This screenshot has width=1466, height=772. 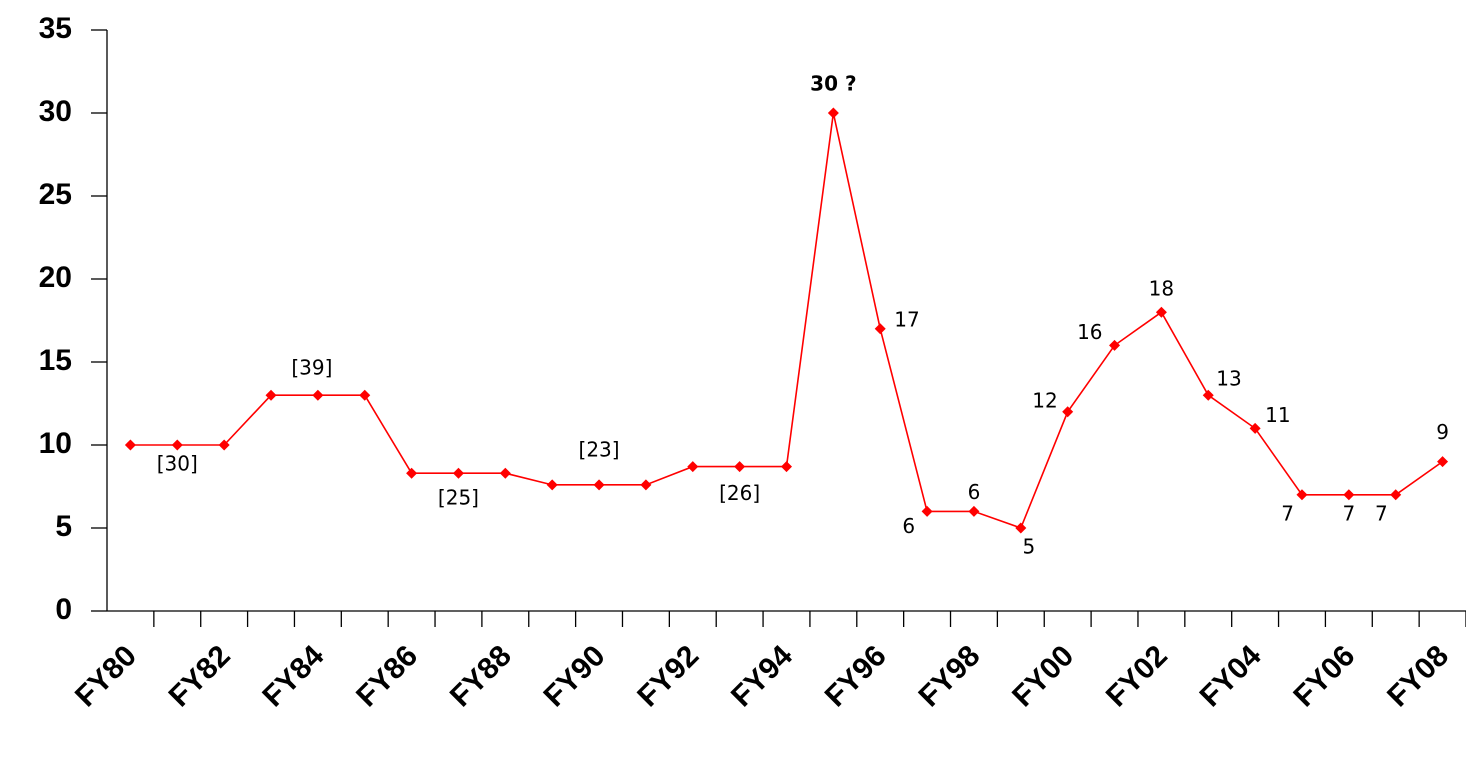 What do you see at coordinates (1044, 400) in the screenshot?
I see `data-label: 12` at bounding box center [1044, 400].